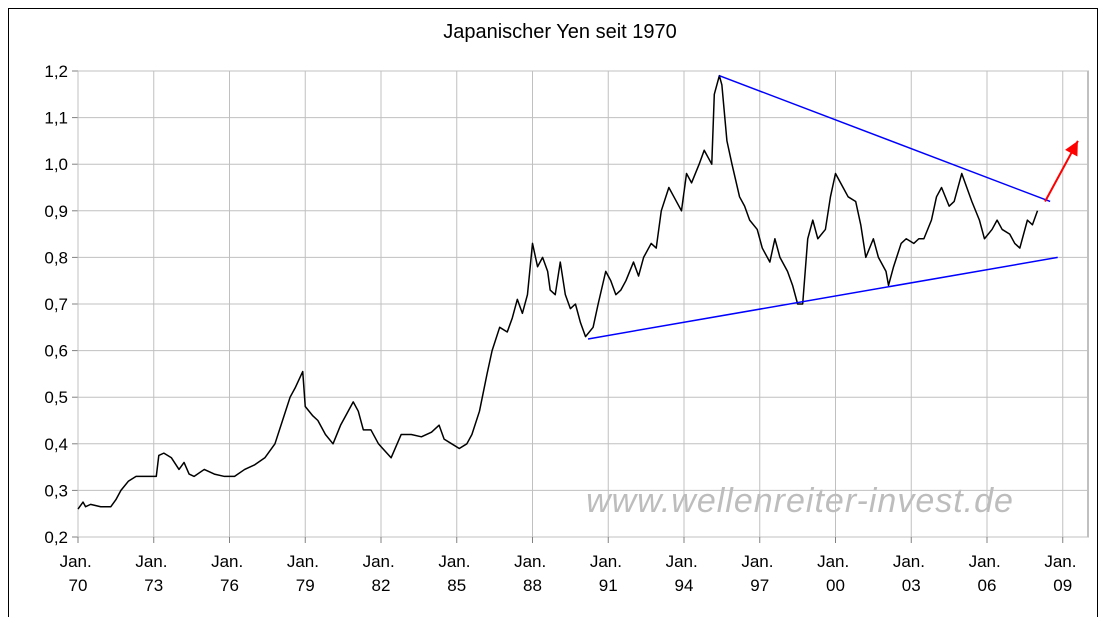 The height and width of the screenshot is (617, 1102). Describe the element at coordinates (56, 351) in the screenshot. I see `y-tick-label: 0,6` at that location.